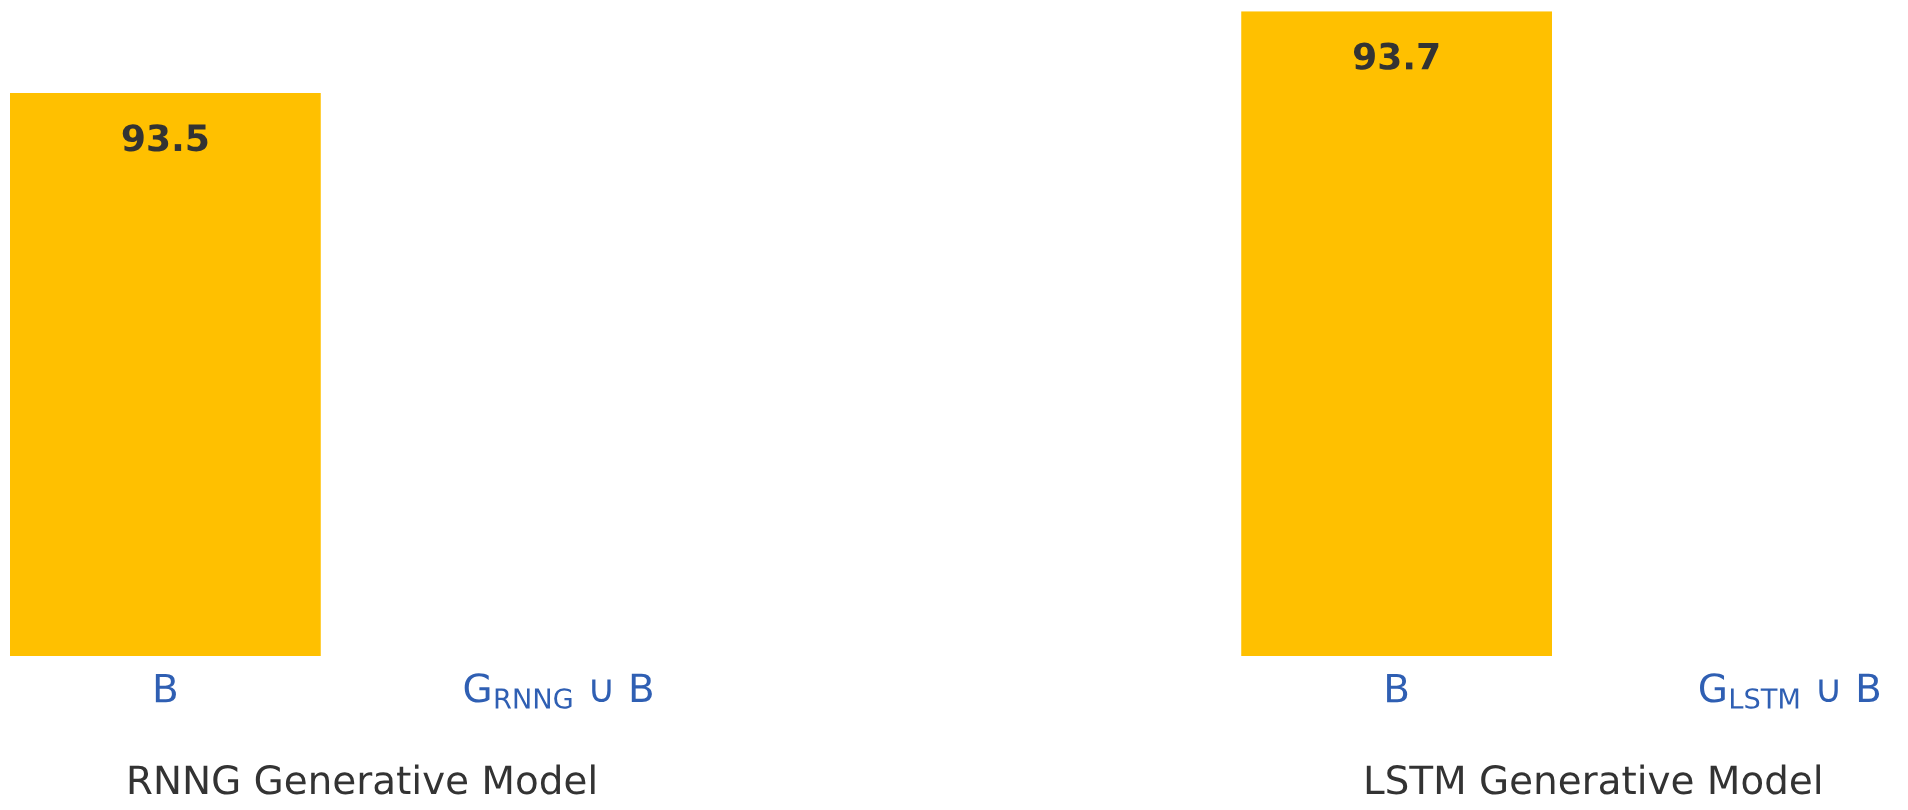  I want to click on text: LSTM Generative Model, so click(1593, 779).